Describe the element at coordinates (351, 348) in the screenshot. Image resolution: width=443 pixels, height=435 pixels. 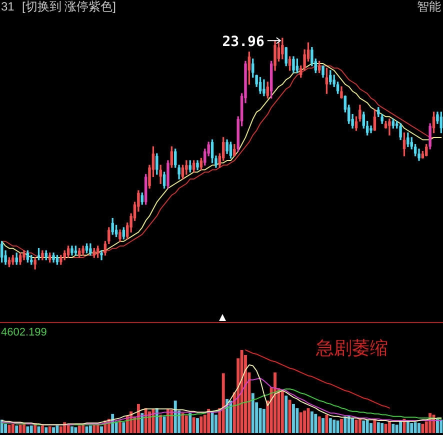
I see `annotation: 急剧萎缩` at that location.